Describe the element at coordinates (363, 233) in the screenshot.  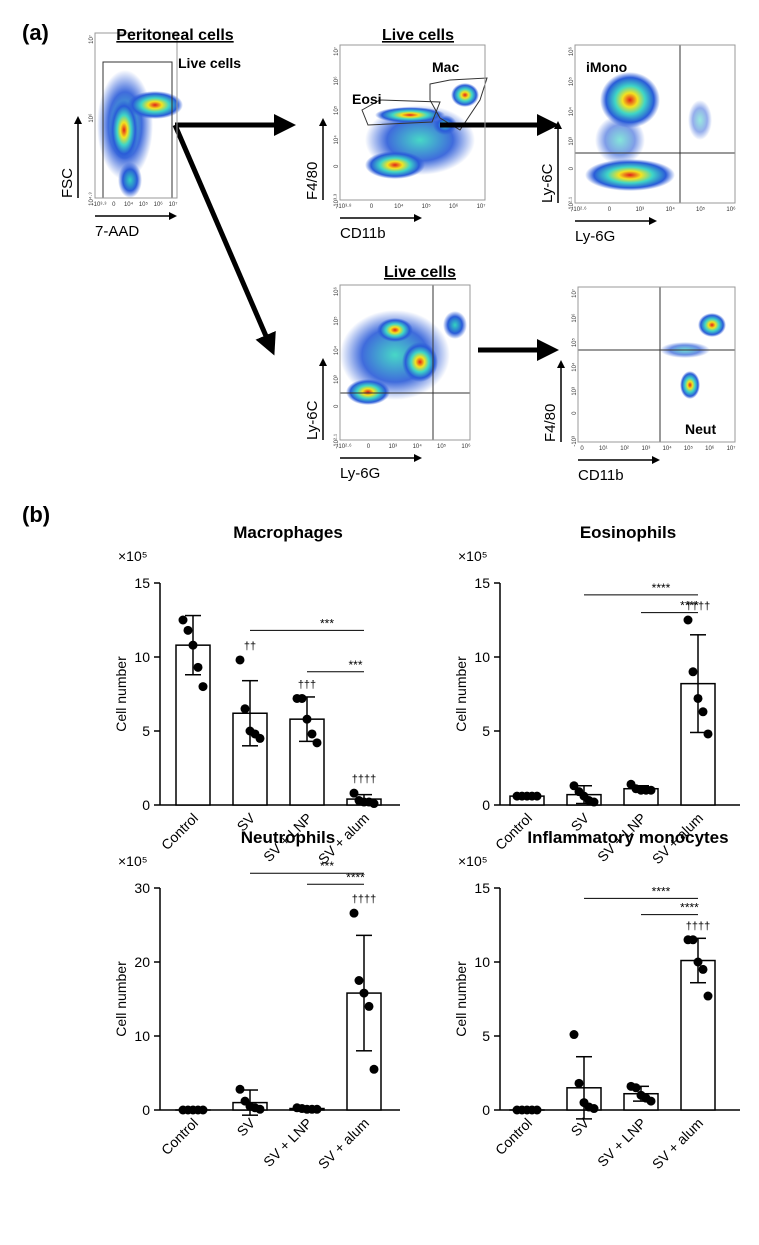
I see `flow-x-label: CD11b` at that location.